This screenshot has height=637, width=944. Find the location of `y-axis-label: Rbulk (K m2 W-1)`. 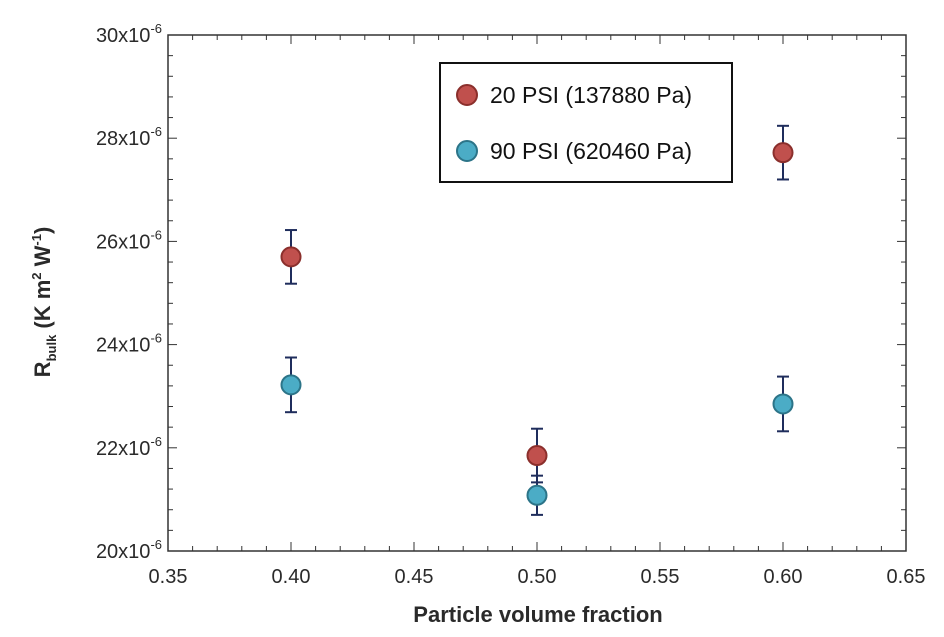

y-axis-label: Rbulk (K m2 W-1) is located at coordinates (44, 302).